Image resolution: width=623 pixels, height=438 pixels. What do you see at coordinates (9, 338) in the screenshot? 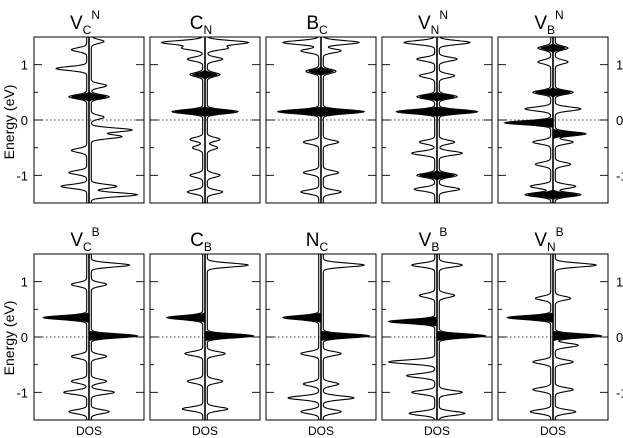
I see `y-axis-label-bottom: Energy (eV)` at bounding box center [9, 338].